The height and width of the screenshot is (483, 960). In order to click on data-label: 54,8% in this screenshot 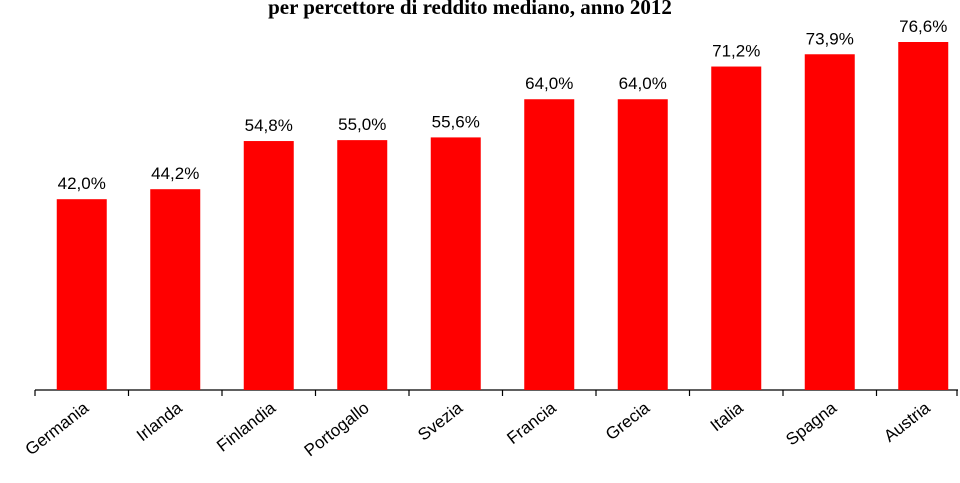, I will do `click(269, 125)`.